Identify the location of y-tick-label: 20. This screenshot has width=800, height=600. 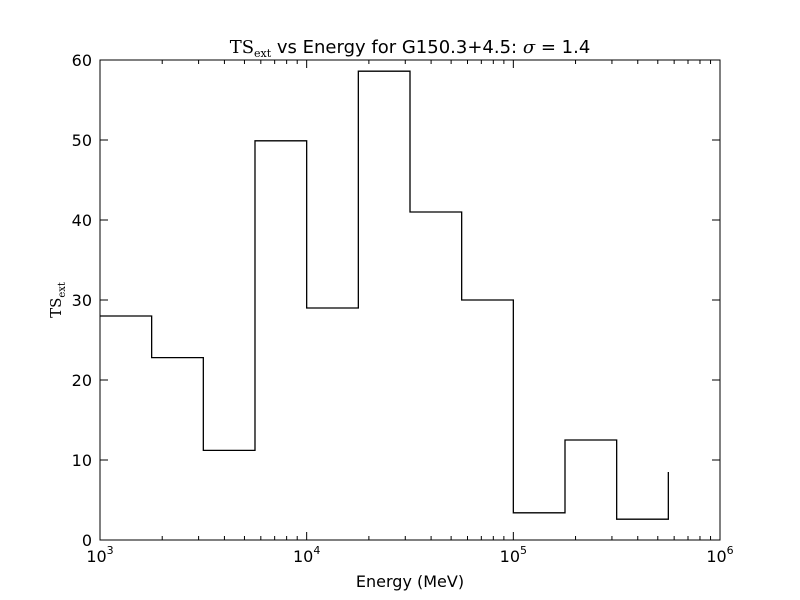
(82, 380).